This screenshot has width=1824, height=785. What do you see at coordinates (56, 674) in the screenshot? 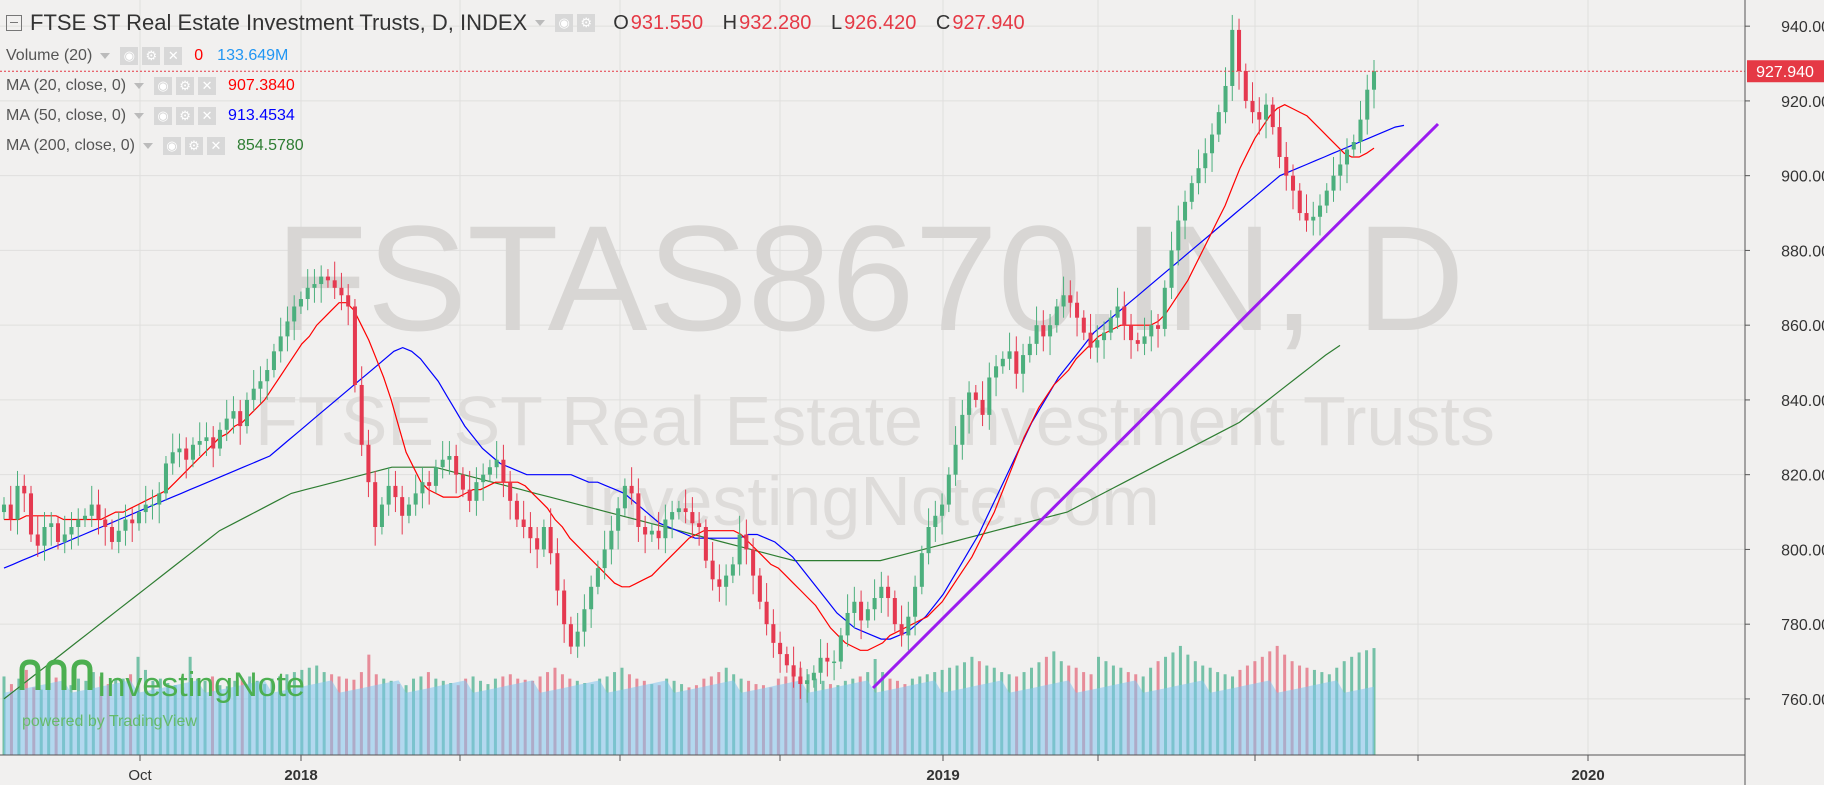
I see `logo-icon` at bounding box center [56, 674].